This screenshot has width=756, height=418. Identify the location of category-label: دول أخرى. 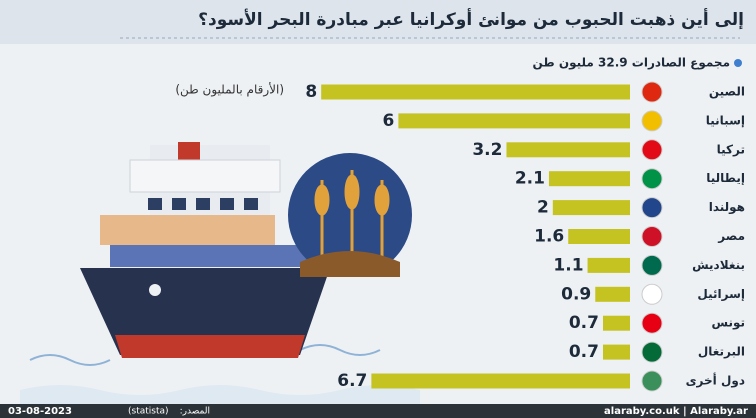
(715, 381).